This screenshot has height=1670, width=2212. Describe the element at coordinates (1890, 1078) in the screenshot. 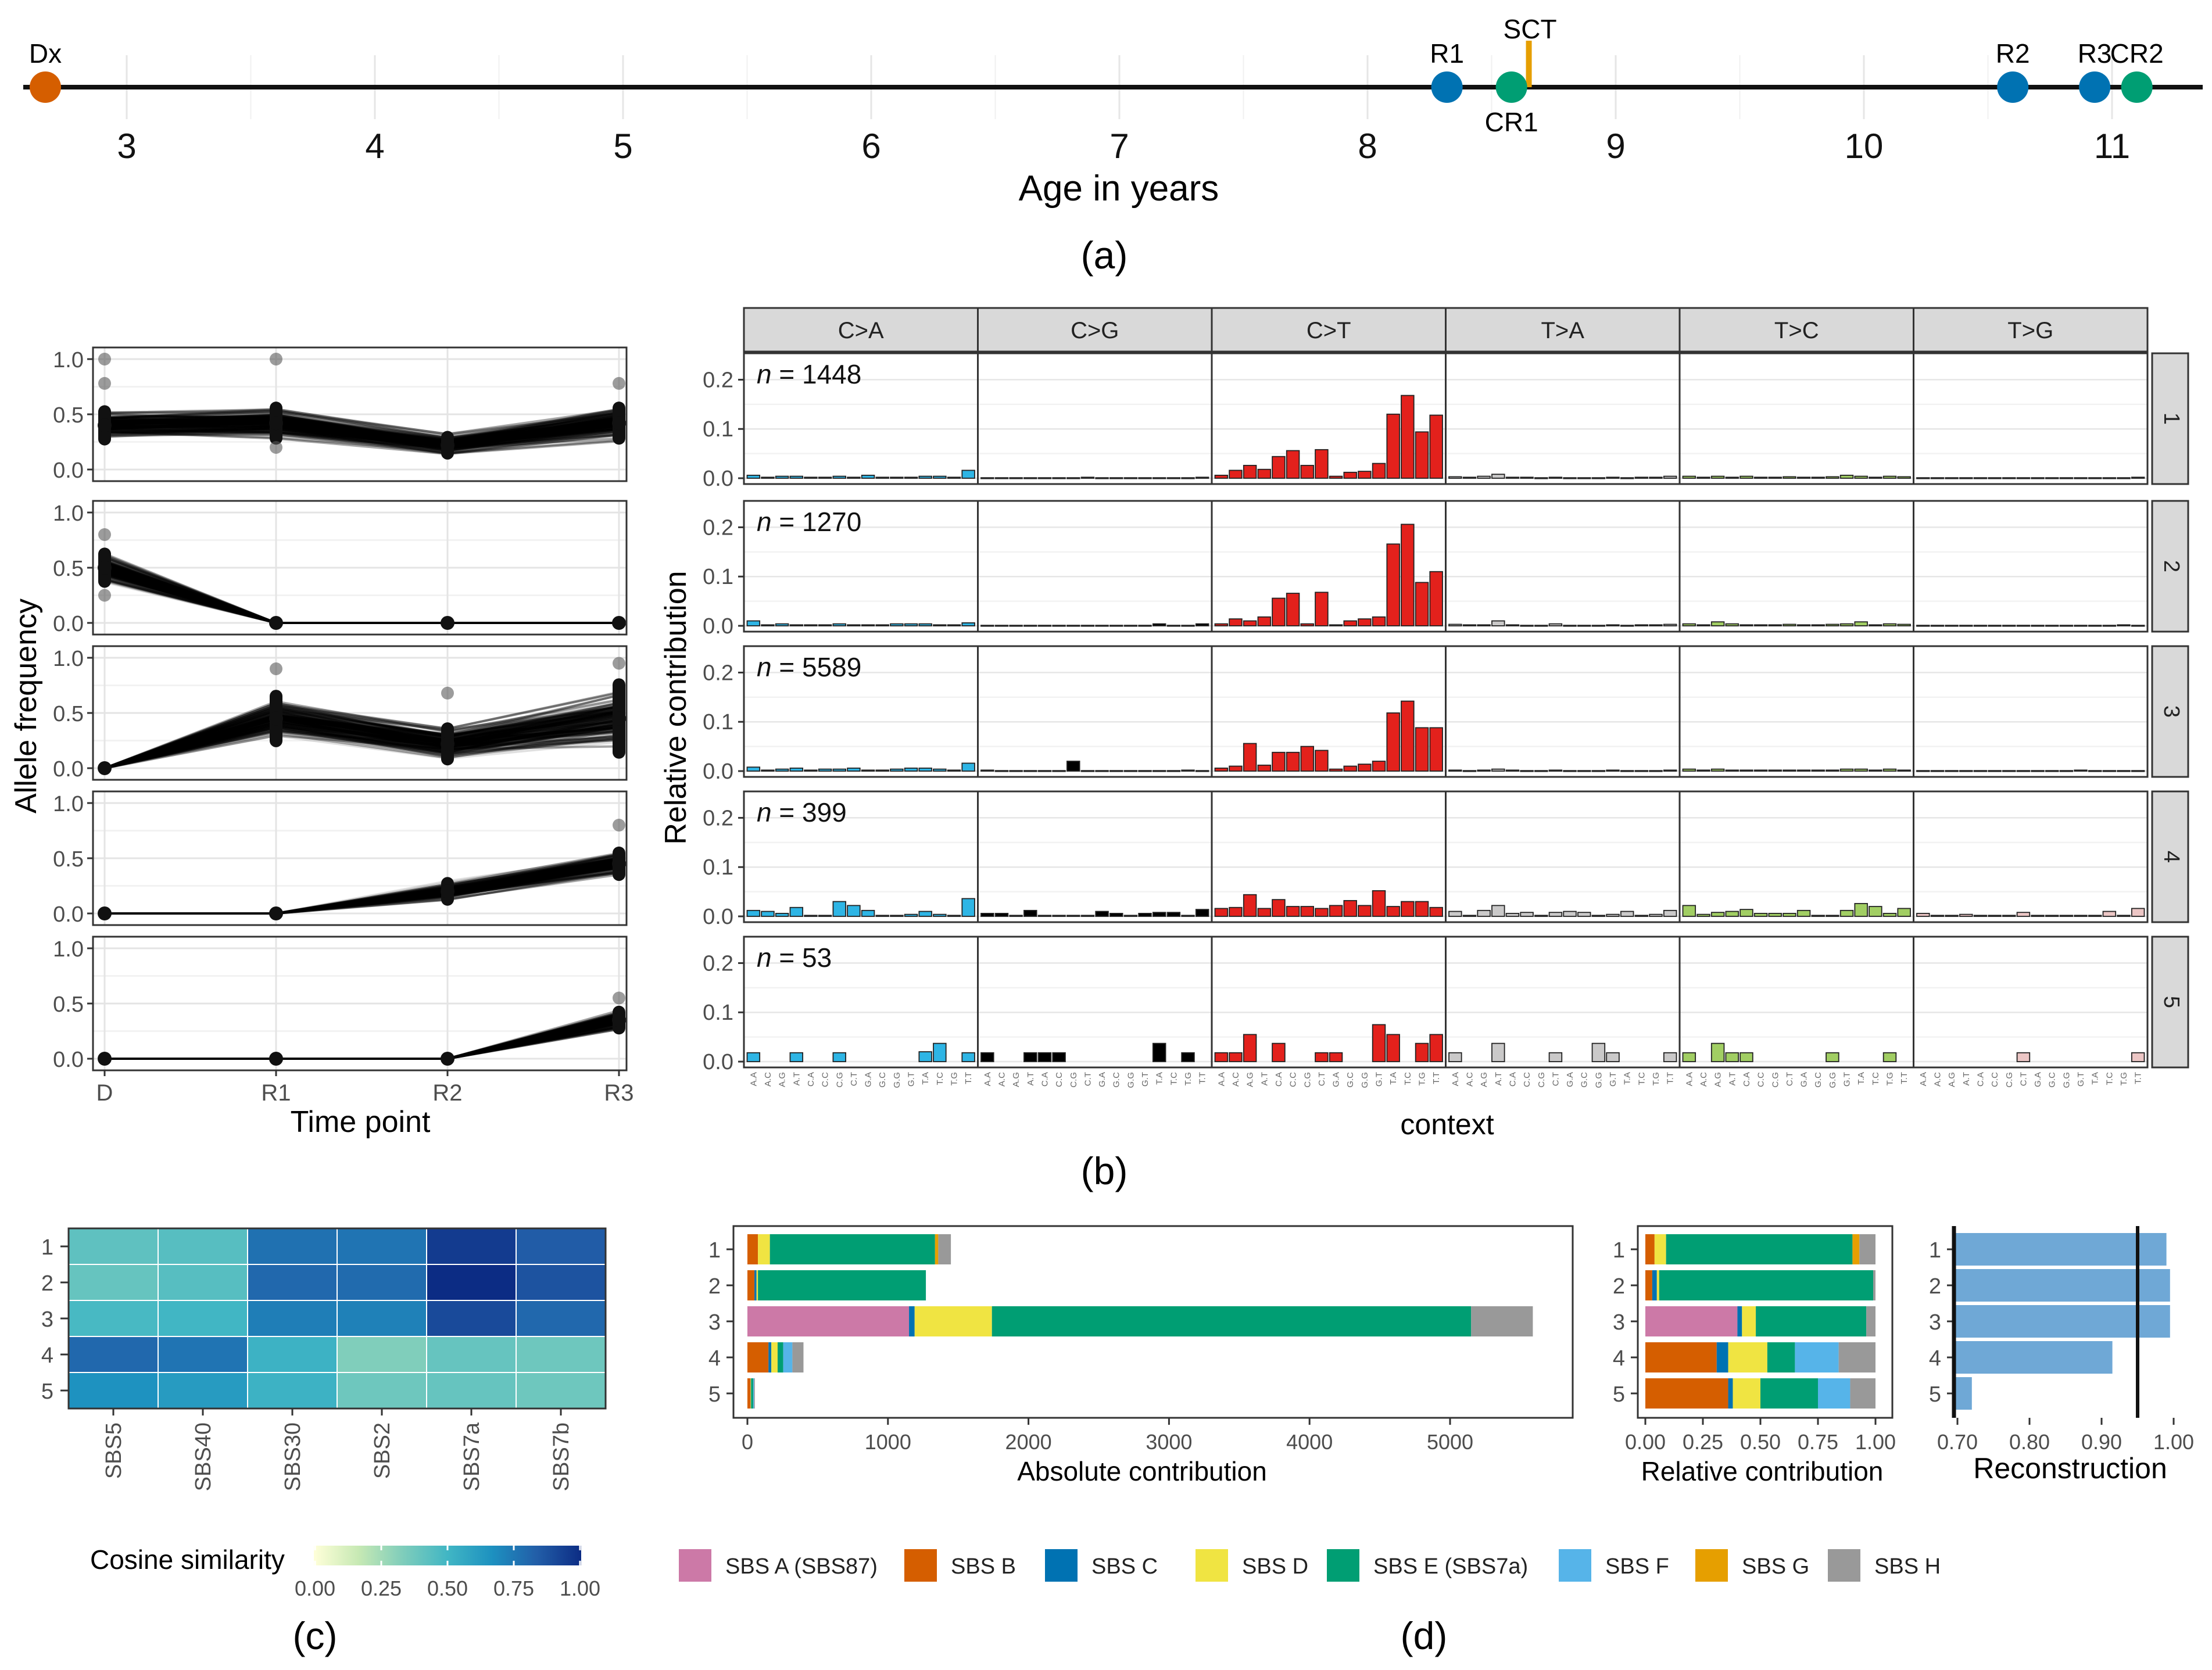

I see `context-tick-label: T.G` at that location.